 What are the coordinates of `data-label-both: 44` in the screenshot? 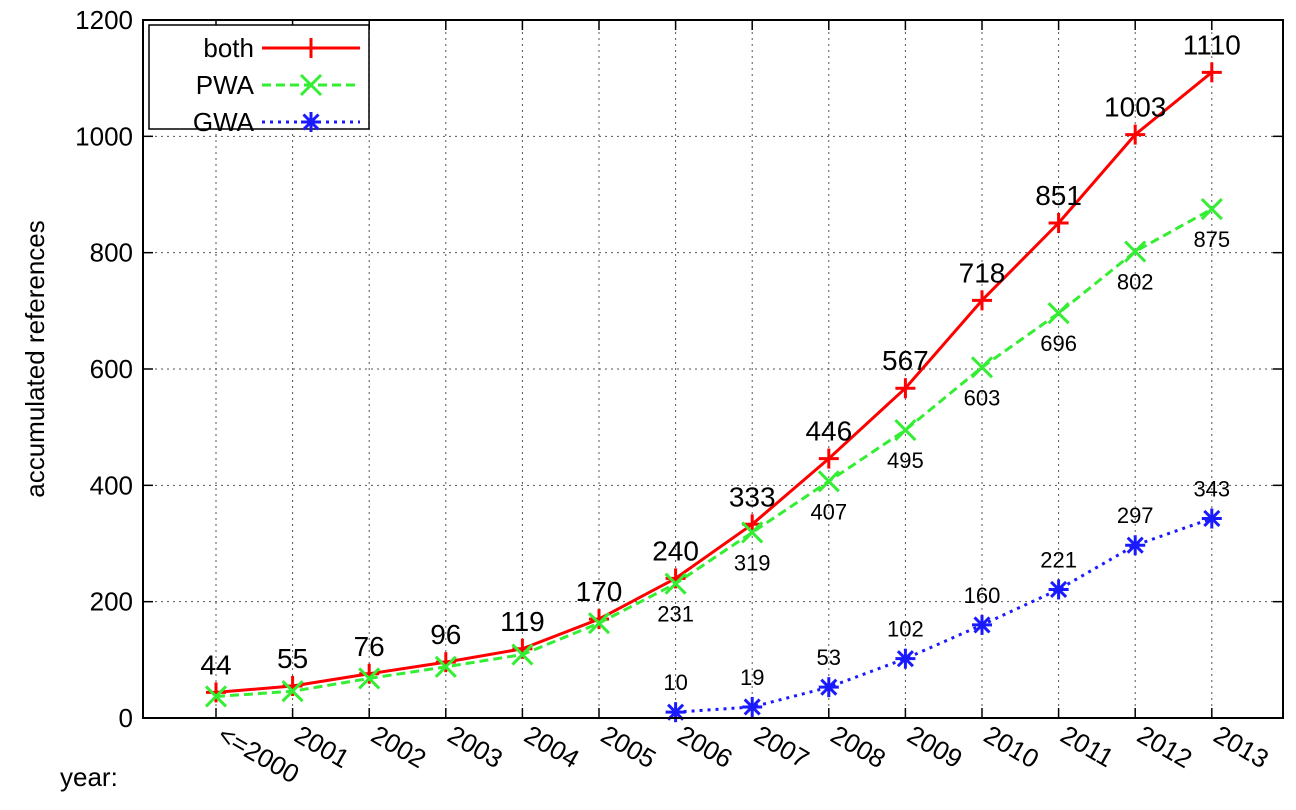 It's located at (215, 664).